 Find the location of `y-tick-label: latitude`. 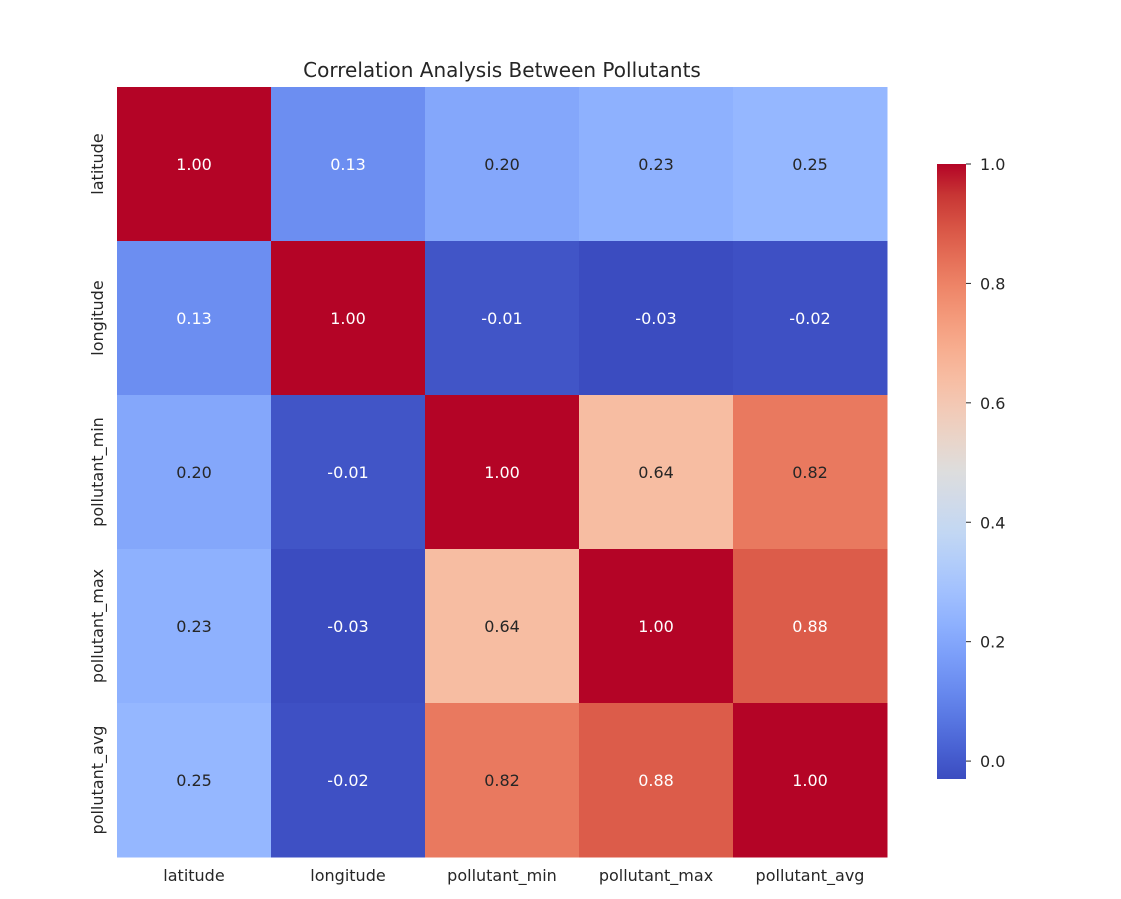

y-tick-label: latitude is located at coordinates (97, 163).